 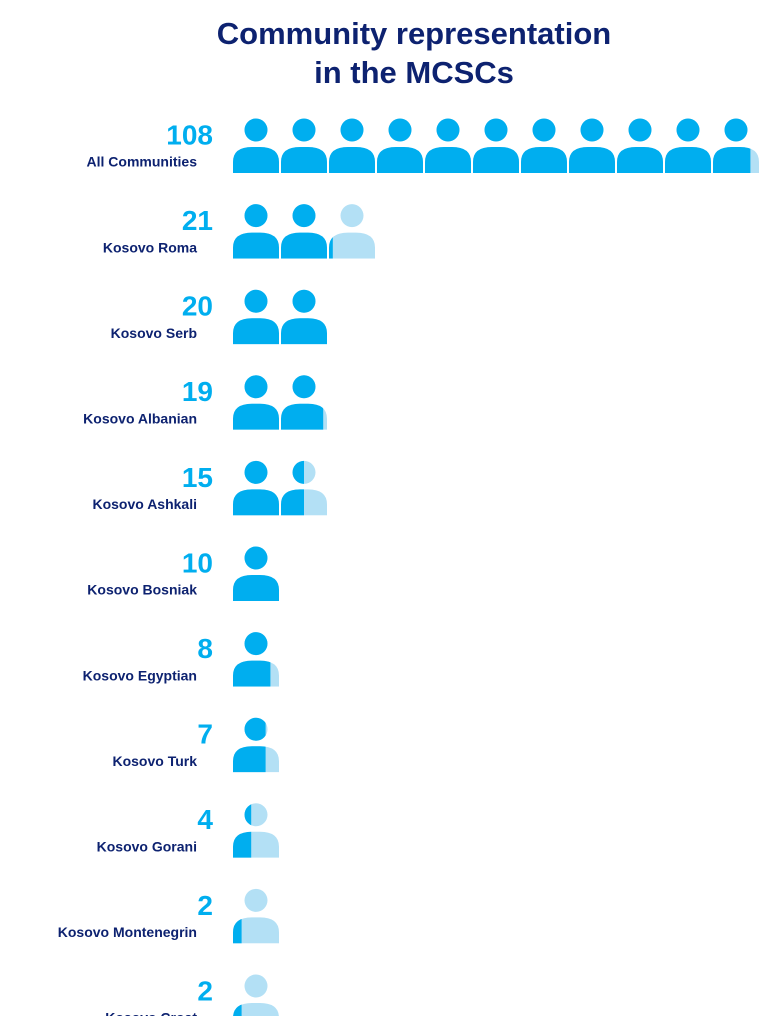 I want to click on value-label: 21, so click(x=197, y=220).